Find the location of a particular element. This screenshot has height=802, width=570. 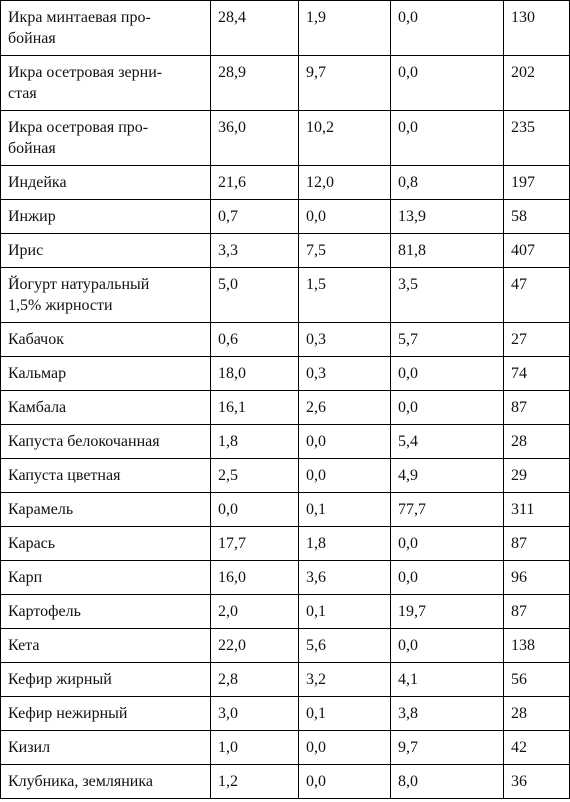

table-row: Кизил 1,0 0,0 9,7 42 is located at coordinates (285, 747).